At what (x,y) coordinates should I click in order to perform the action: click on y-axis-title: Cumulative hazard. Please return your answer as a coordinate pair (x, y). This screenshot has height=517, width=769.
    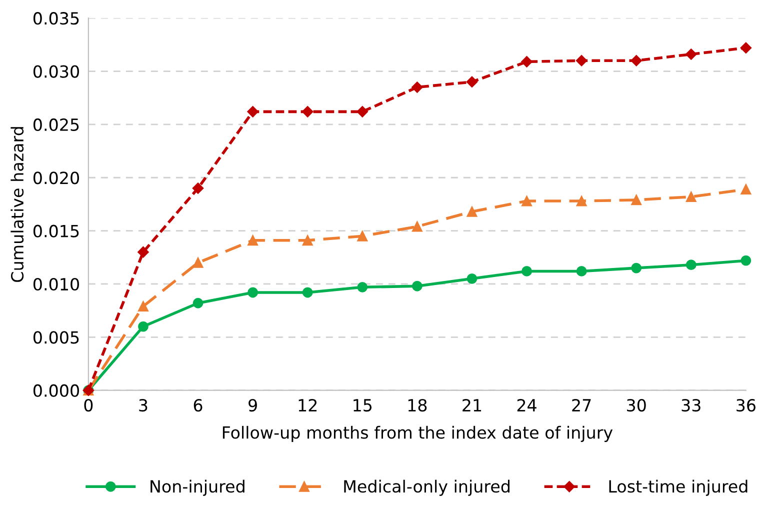
    Looking at the image, I should click on (17, 204).